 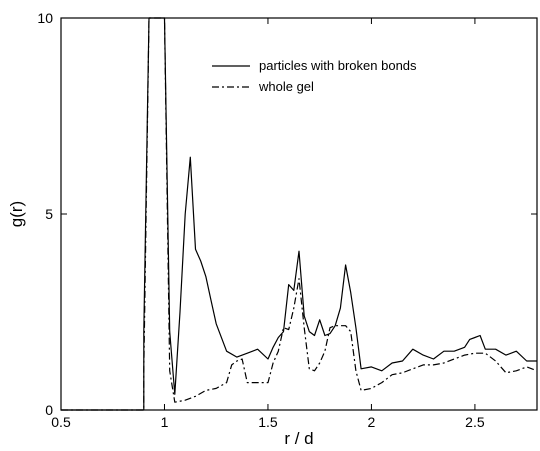 What do you see at coordinates (165, 422) in the screenshot?
I see `x-tick-label: 1` at bounding box center [165, 422].